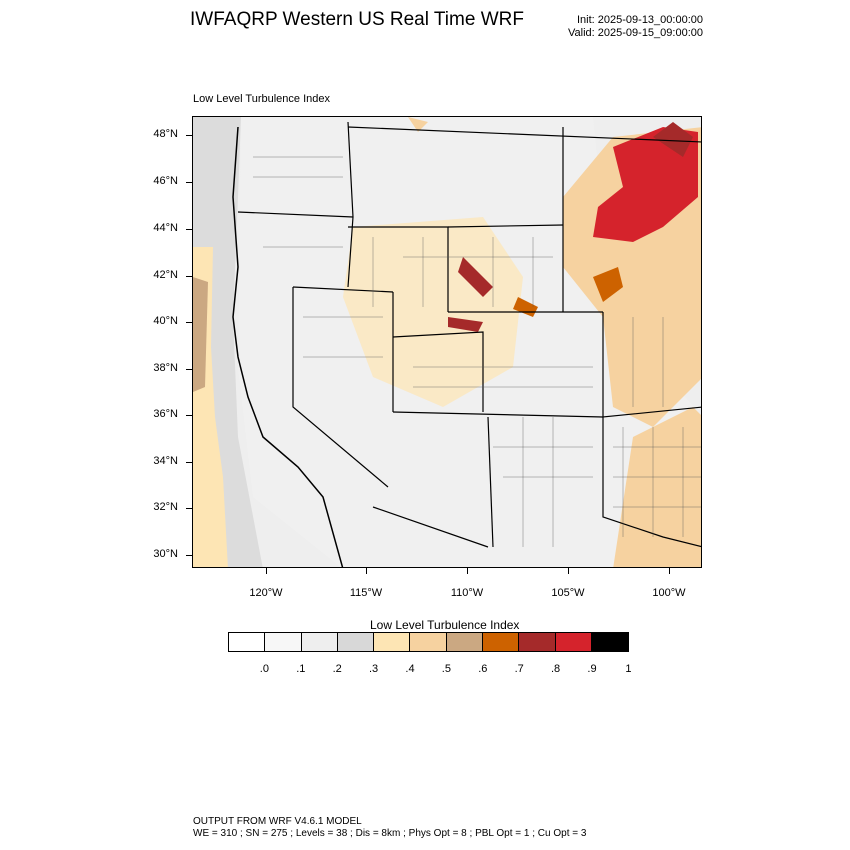  I want to click on field-subtitle: Low Level Turbulence Index, so click(261, 99).